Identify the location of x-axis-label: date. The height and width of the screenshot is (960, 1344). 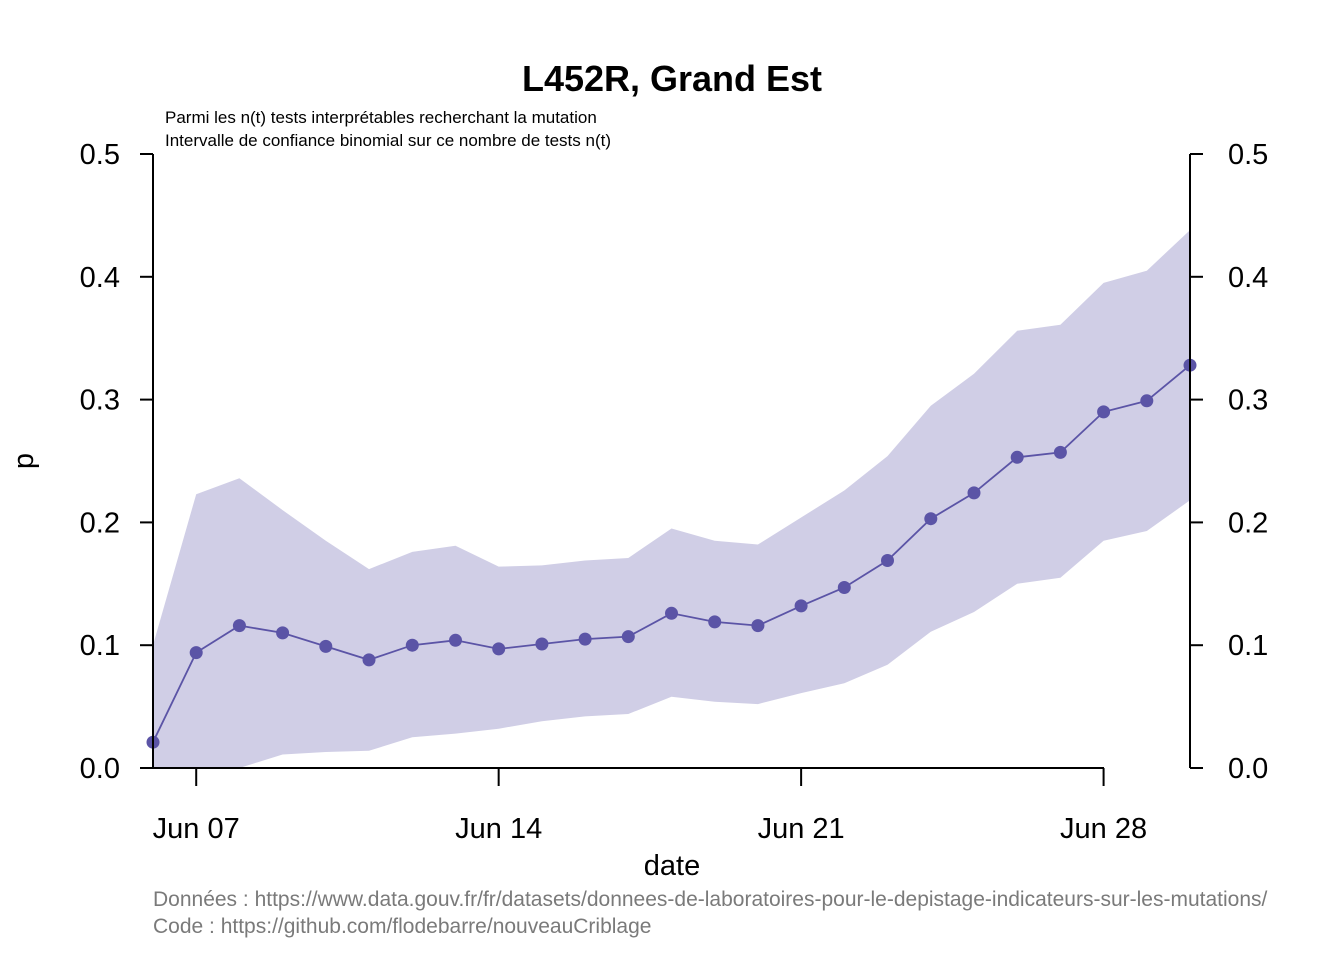
(672, 866).